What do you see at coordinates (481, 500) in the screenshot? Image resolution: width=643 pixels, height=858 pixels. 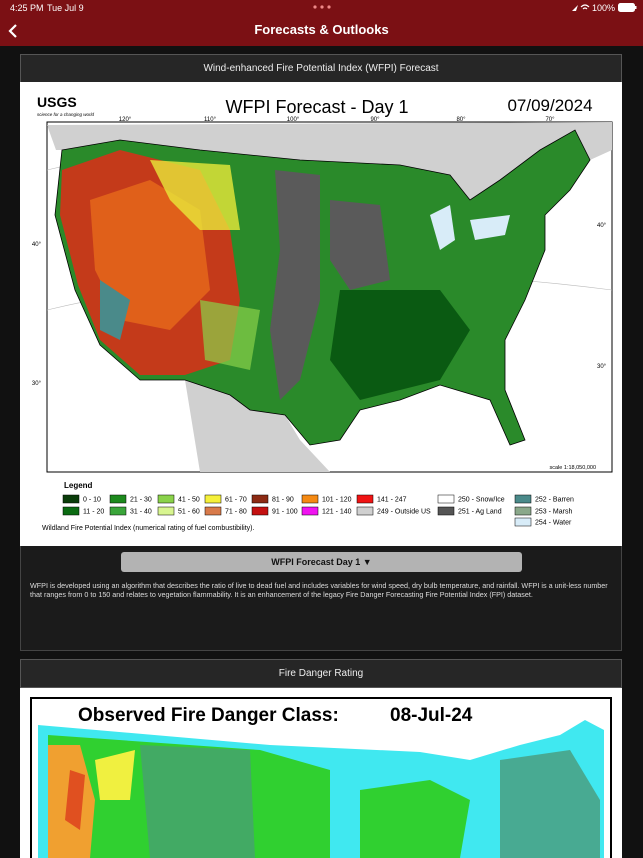 I see `legend-label: 250 - Snow/Ice` at bounding box center [481, 500].